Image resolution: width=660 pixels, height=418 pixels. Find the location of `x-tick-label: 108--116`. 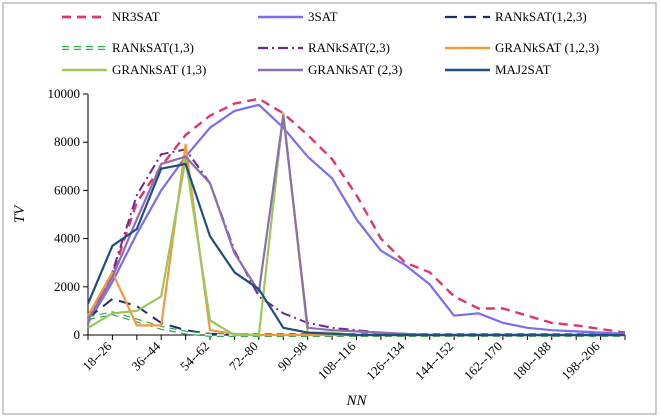

x-tick-label: 108--116 is located at coordinates (337, 360).